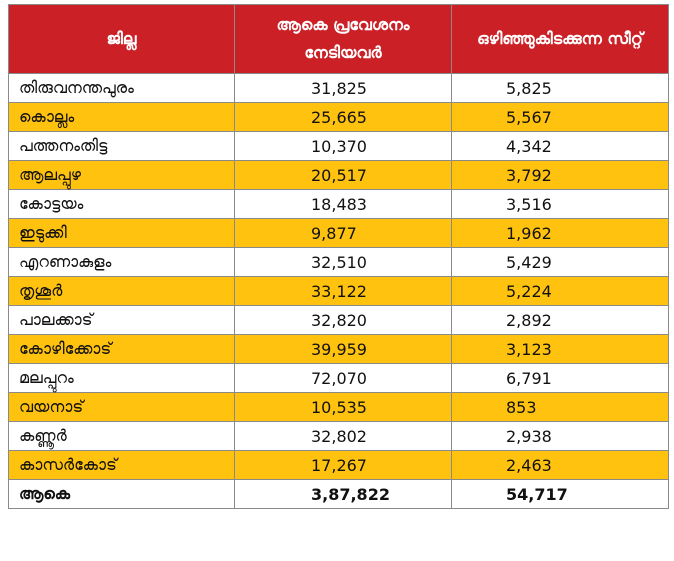  What do you see at coordinates (560, 407) in the screenshot?
I see `vacant-cell: 853` at bounding box center [560, 407].